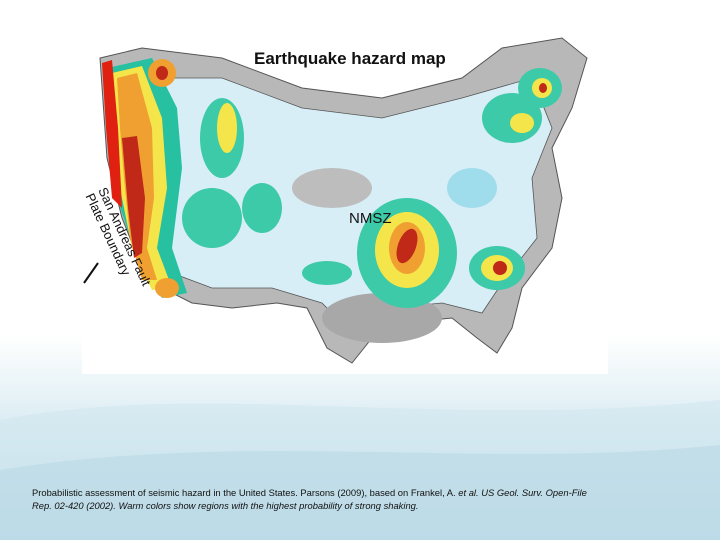  Describe the element at coordinates (534, 492) in the screenshot. I see `caption-text: US Geol. Surv. Open-File` at that location.